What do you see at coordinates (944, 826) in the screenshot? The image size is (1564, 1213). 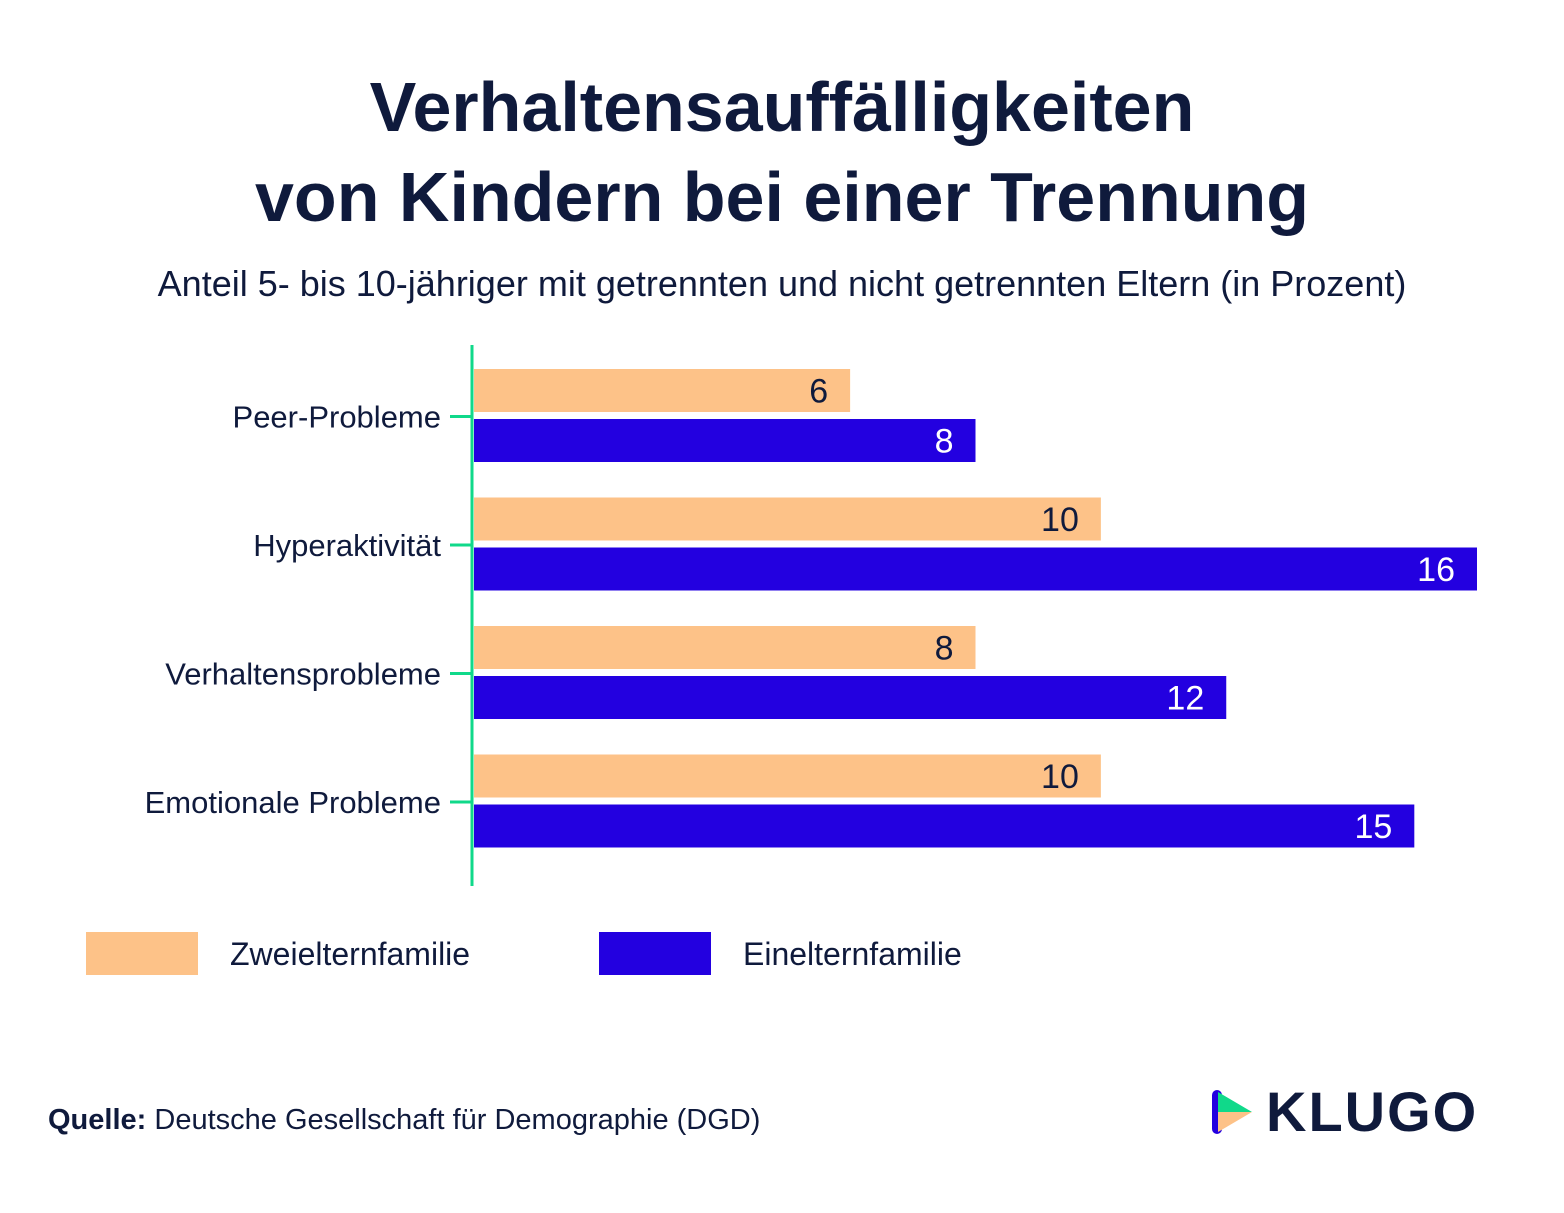 I see `bar-emotionale-probleme-einelternfamilie` at bounding box center [944, 826].